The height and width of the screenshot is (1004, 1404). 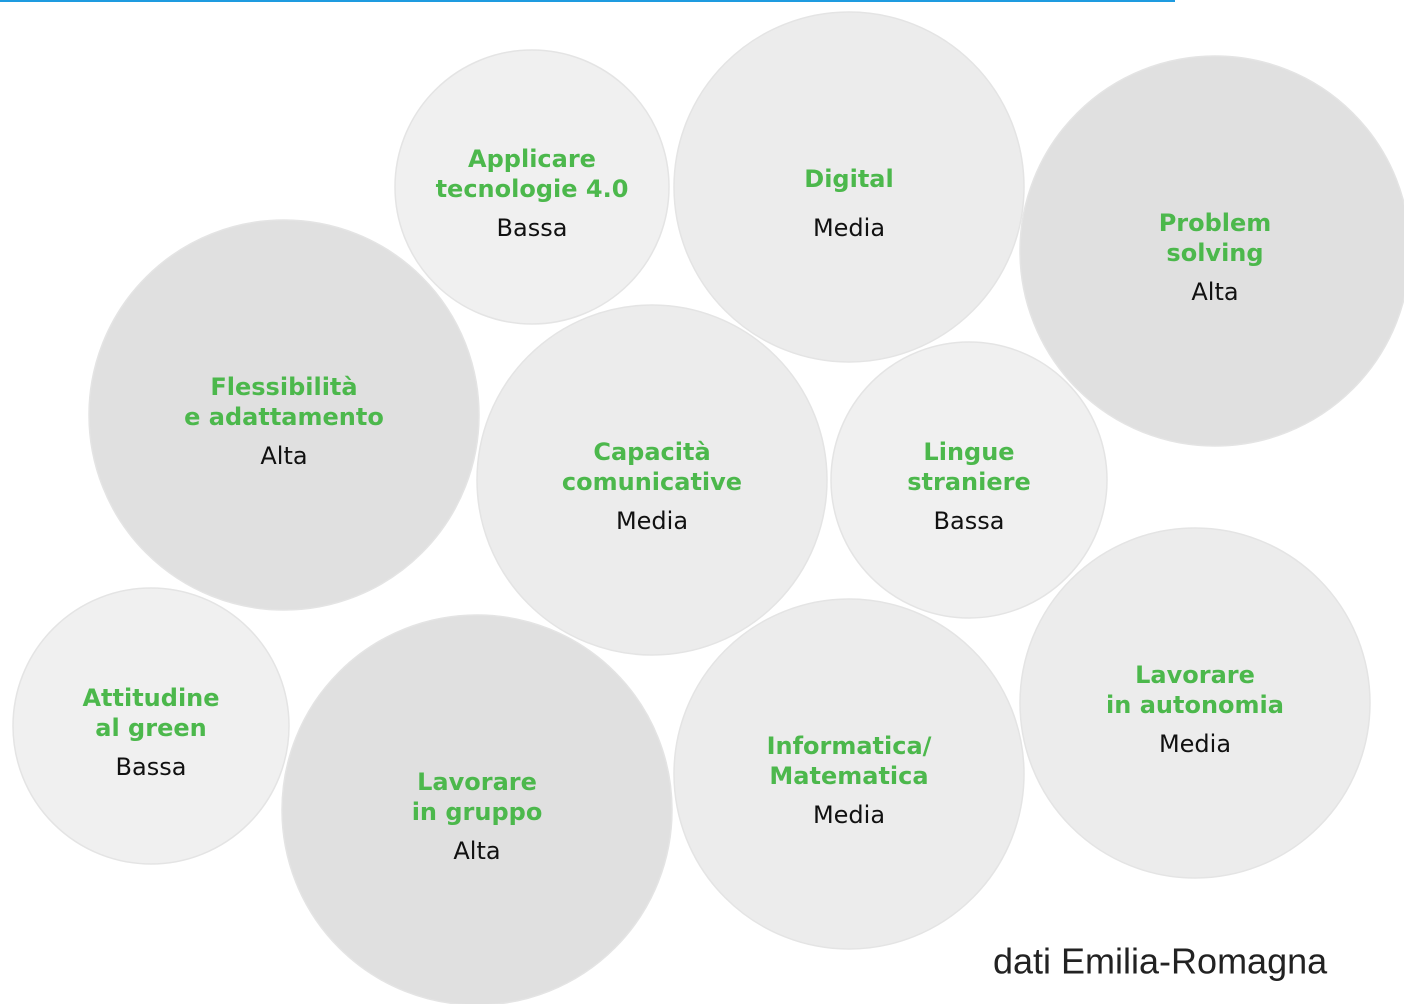 I want to click on bubble-label: Attitudine, so click(x=150, y=698).